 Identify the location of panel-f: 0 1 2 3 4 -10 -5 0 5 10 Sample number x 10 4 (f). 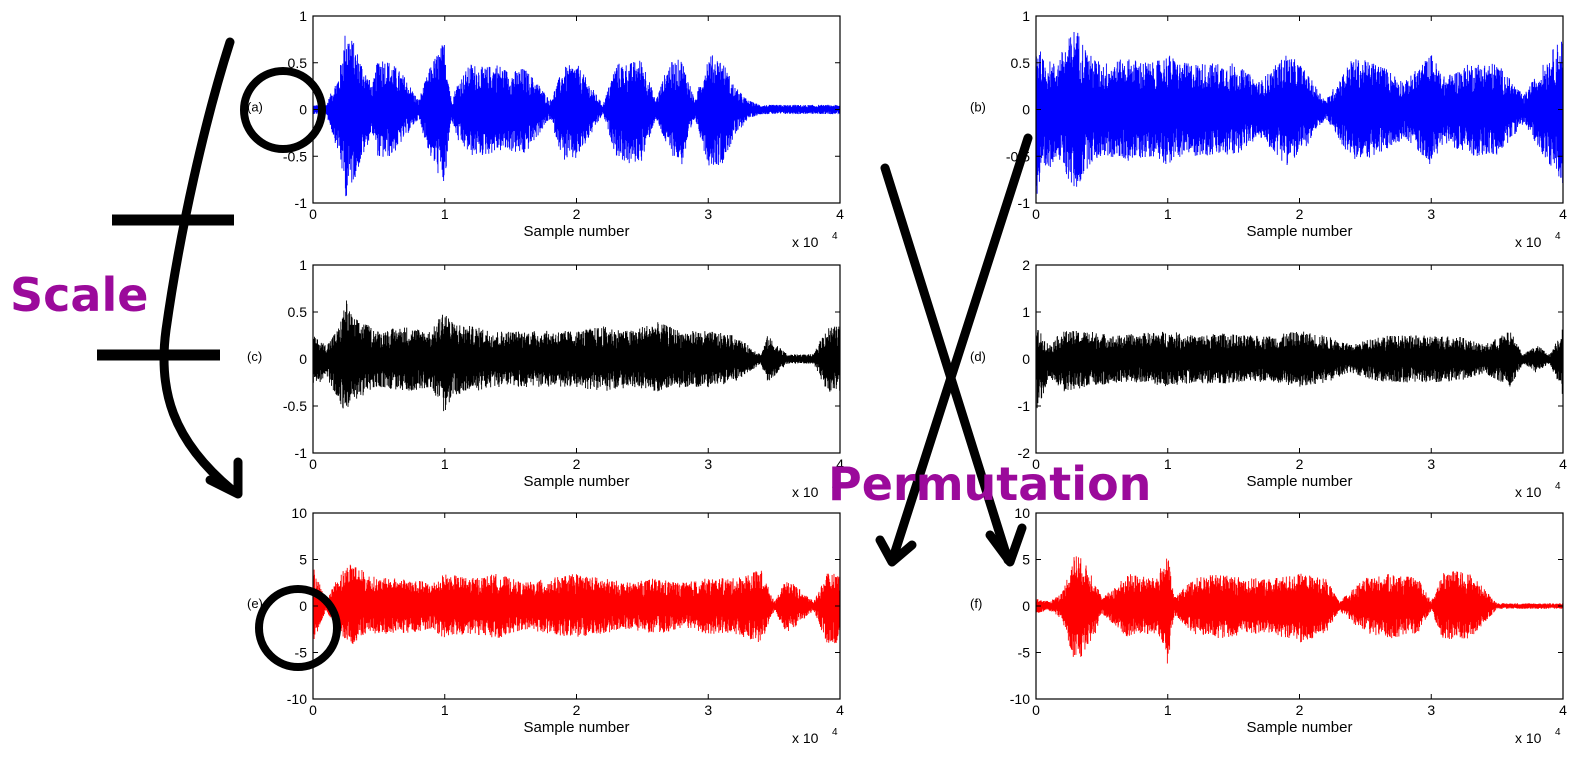
(1268, 625).